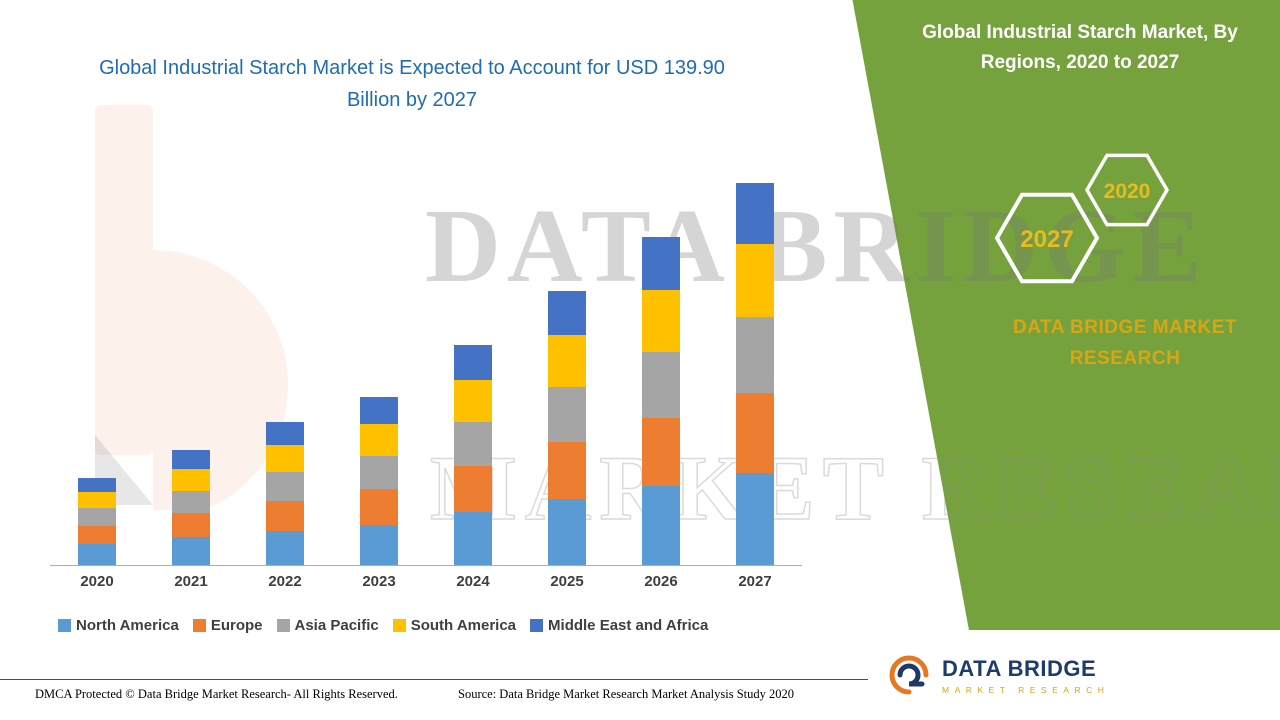 The height and width of the screenshot is (720, 1280). I want to click on stacked-bar-2024, so click(473, 455).